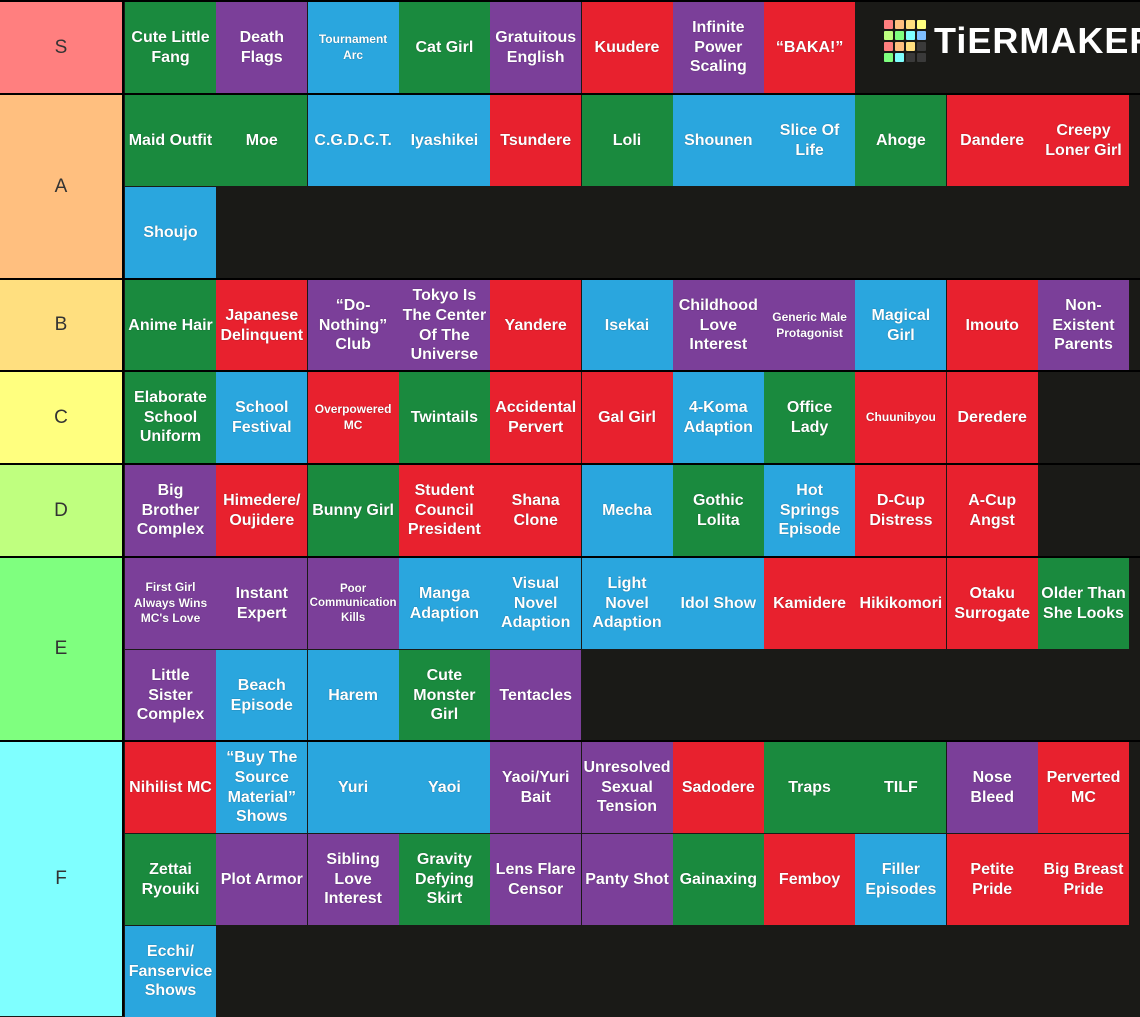 This screenshot has height=1017, width=1140. I want to click on tier-label: E, so click(62, 649).